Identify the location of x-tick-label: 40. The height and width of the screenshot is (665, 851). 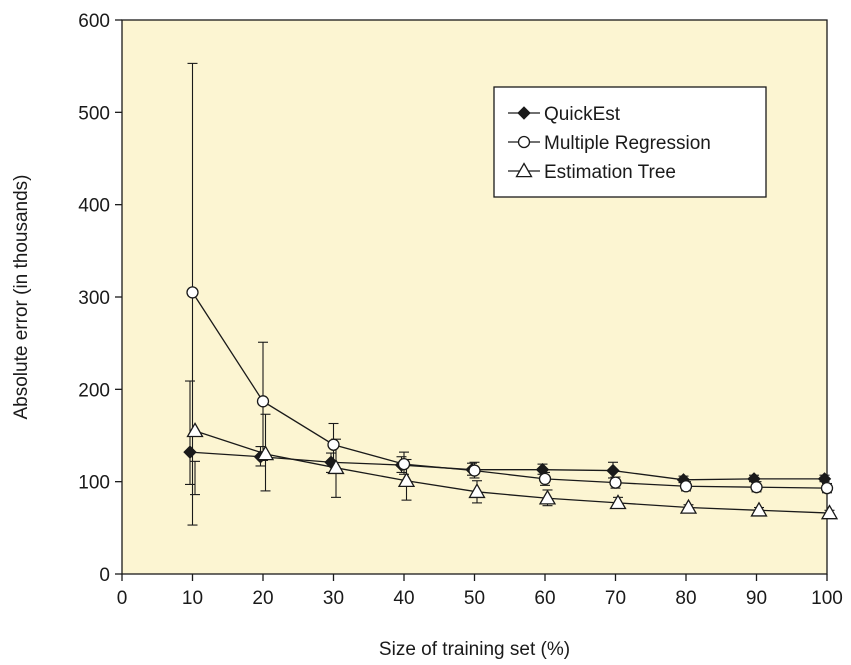
(403, 598).